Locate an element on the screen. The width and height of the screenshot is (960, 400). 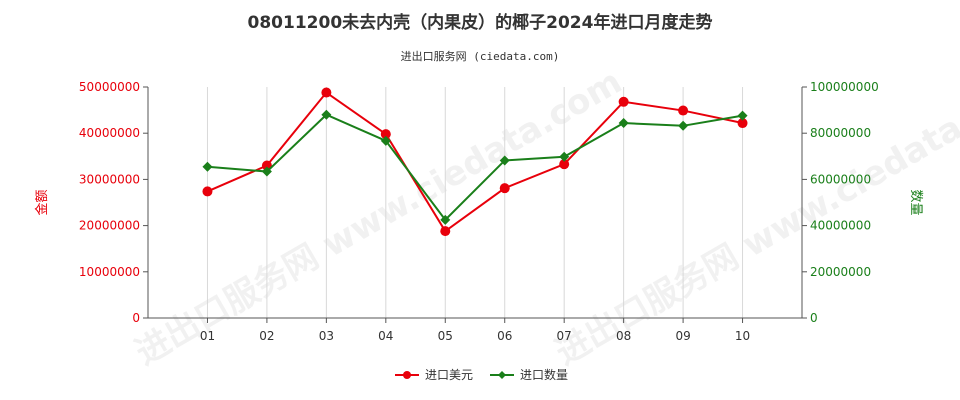
x-tick-label: 05 is located at coordinates (445, 336).